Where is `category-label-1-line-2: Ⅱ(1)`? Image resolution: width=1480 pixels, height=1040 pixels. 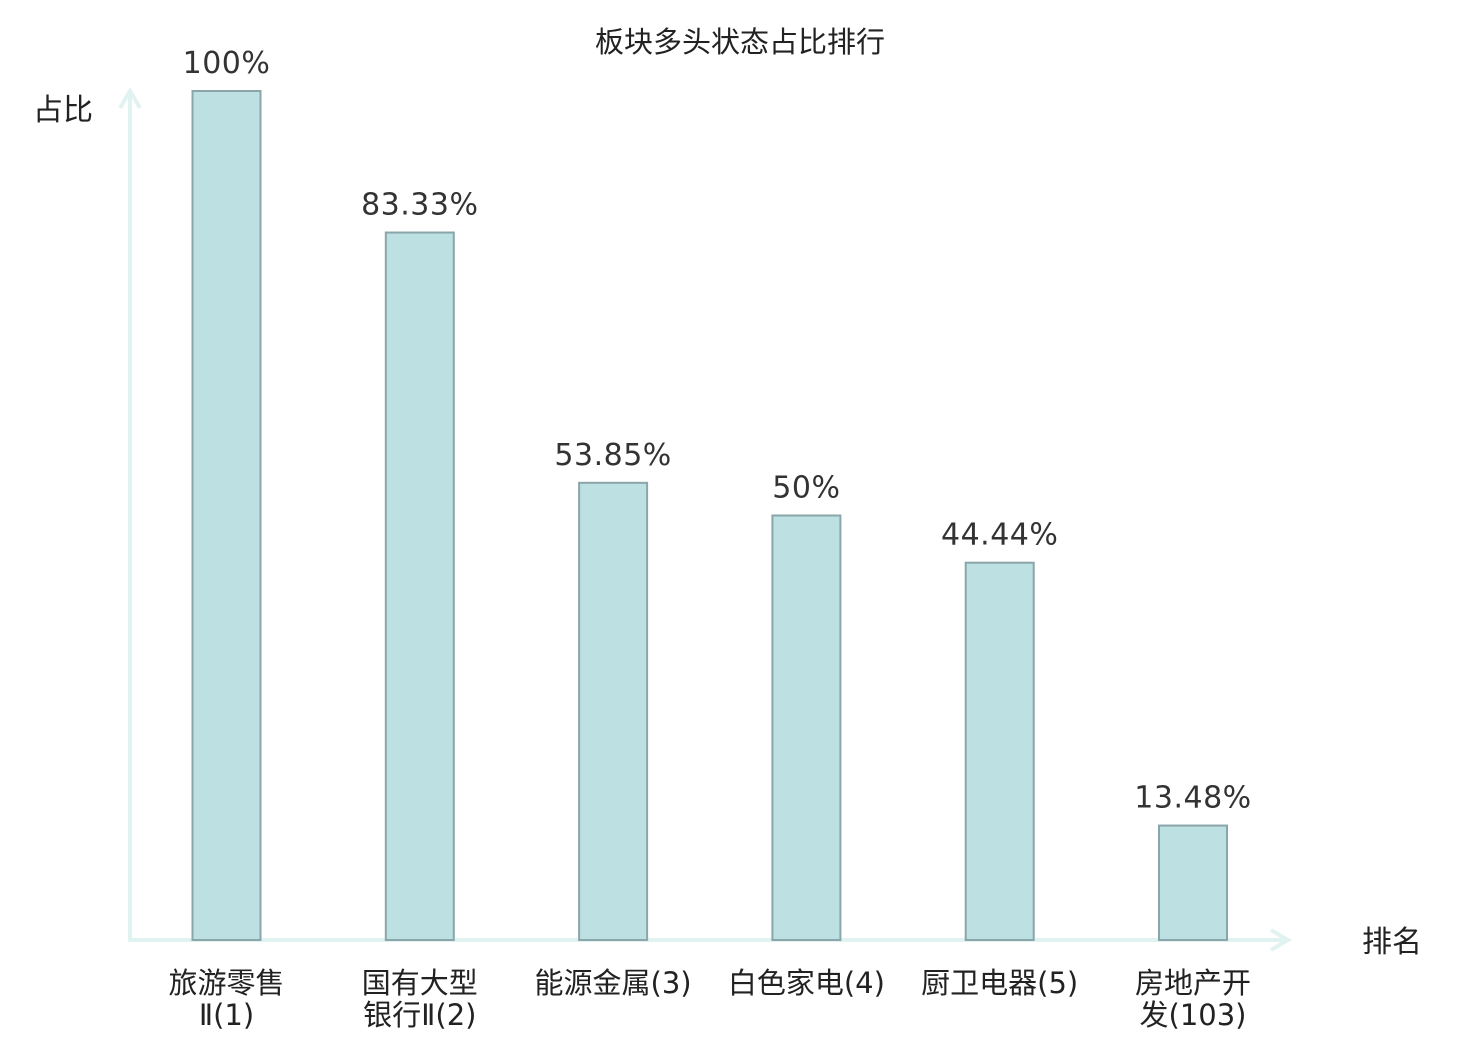
category-label-1-line-2: Ⅱ(1) is located at coordinates (226, 1015).